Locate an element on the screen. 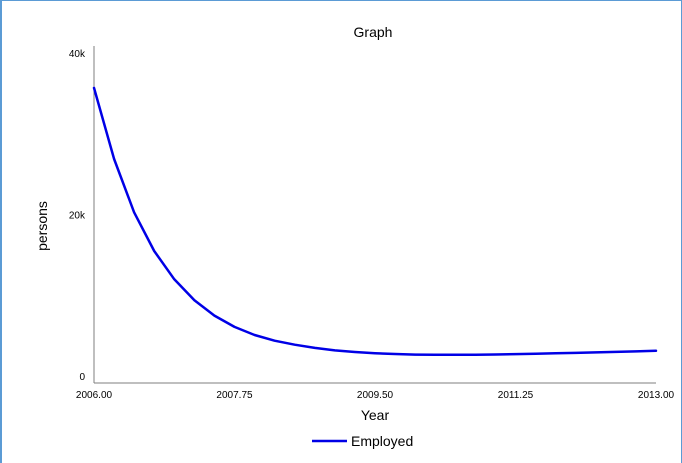 This screenshot has height=463, width=682. y-axis-label: persons is located at coordinates (42, 226).